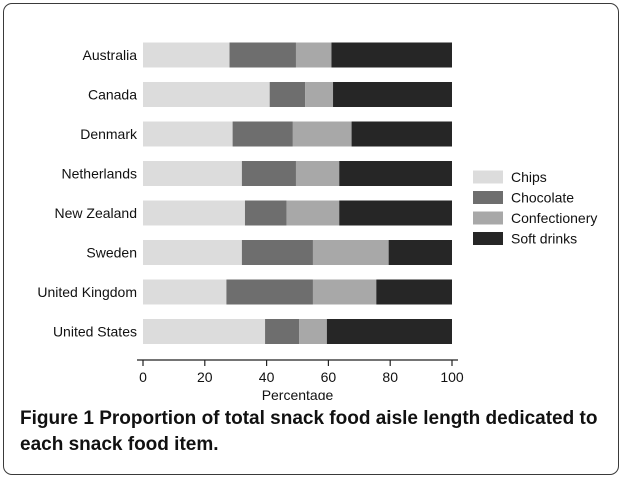 The image size is (624, 480). What do you see at coordinates (313, 331) in the screenshot?
I see `bar-confectionery-united-states` at bounding box center [313, 331].